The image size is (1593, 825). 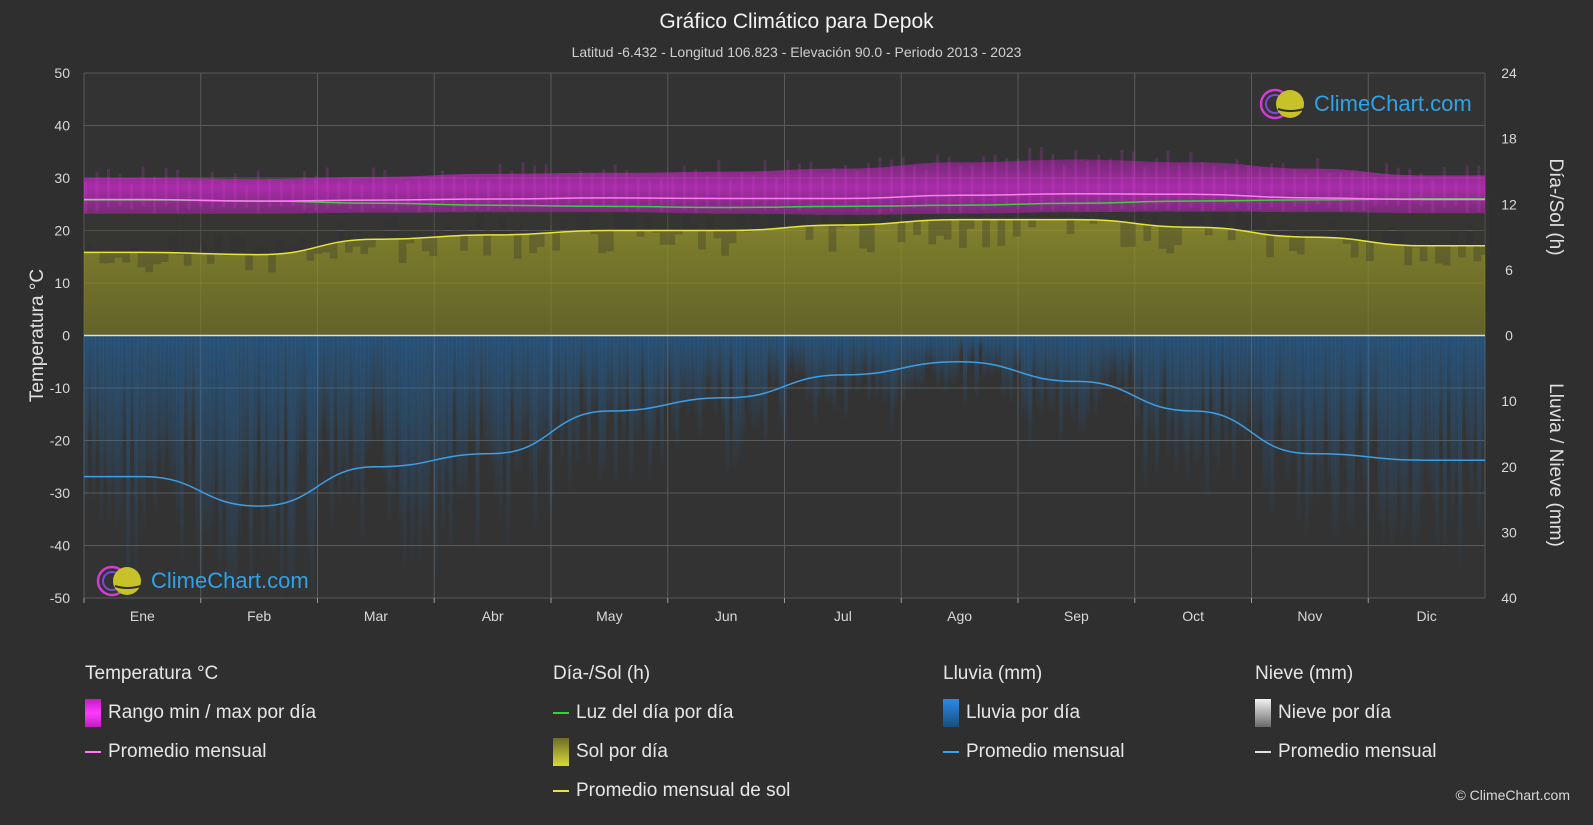 What do you see at coordinates (187, 751) in the screenshot?
I see `legend-label: Promedio mensual` at bounding box center [187, 751].